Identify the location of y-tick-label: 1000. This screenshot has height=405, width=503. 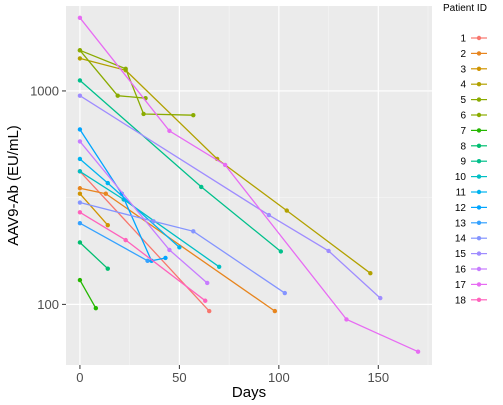
(44, 90).